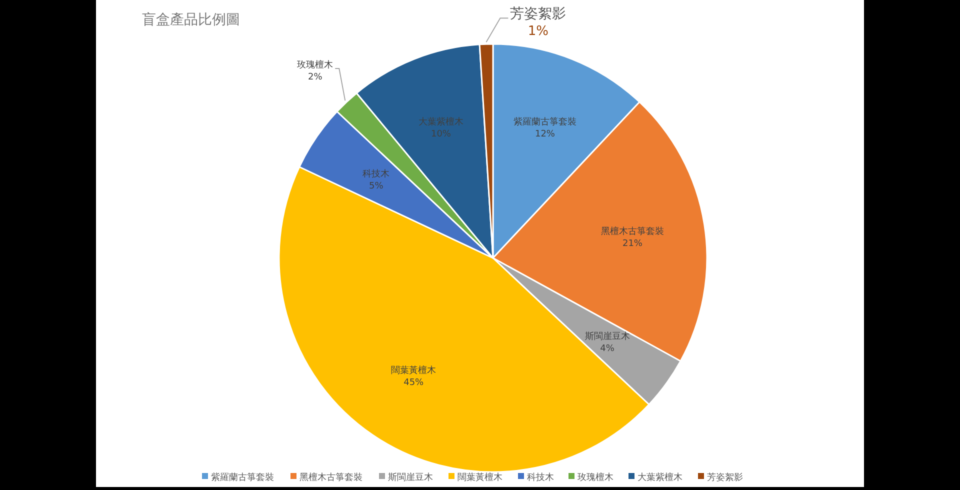  Describe the element at coordinates (414, 383) in the screenshot. I see `data-label: 45%` at that location.